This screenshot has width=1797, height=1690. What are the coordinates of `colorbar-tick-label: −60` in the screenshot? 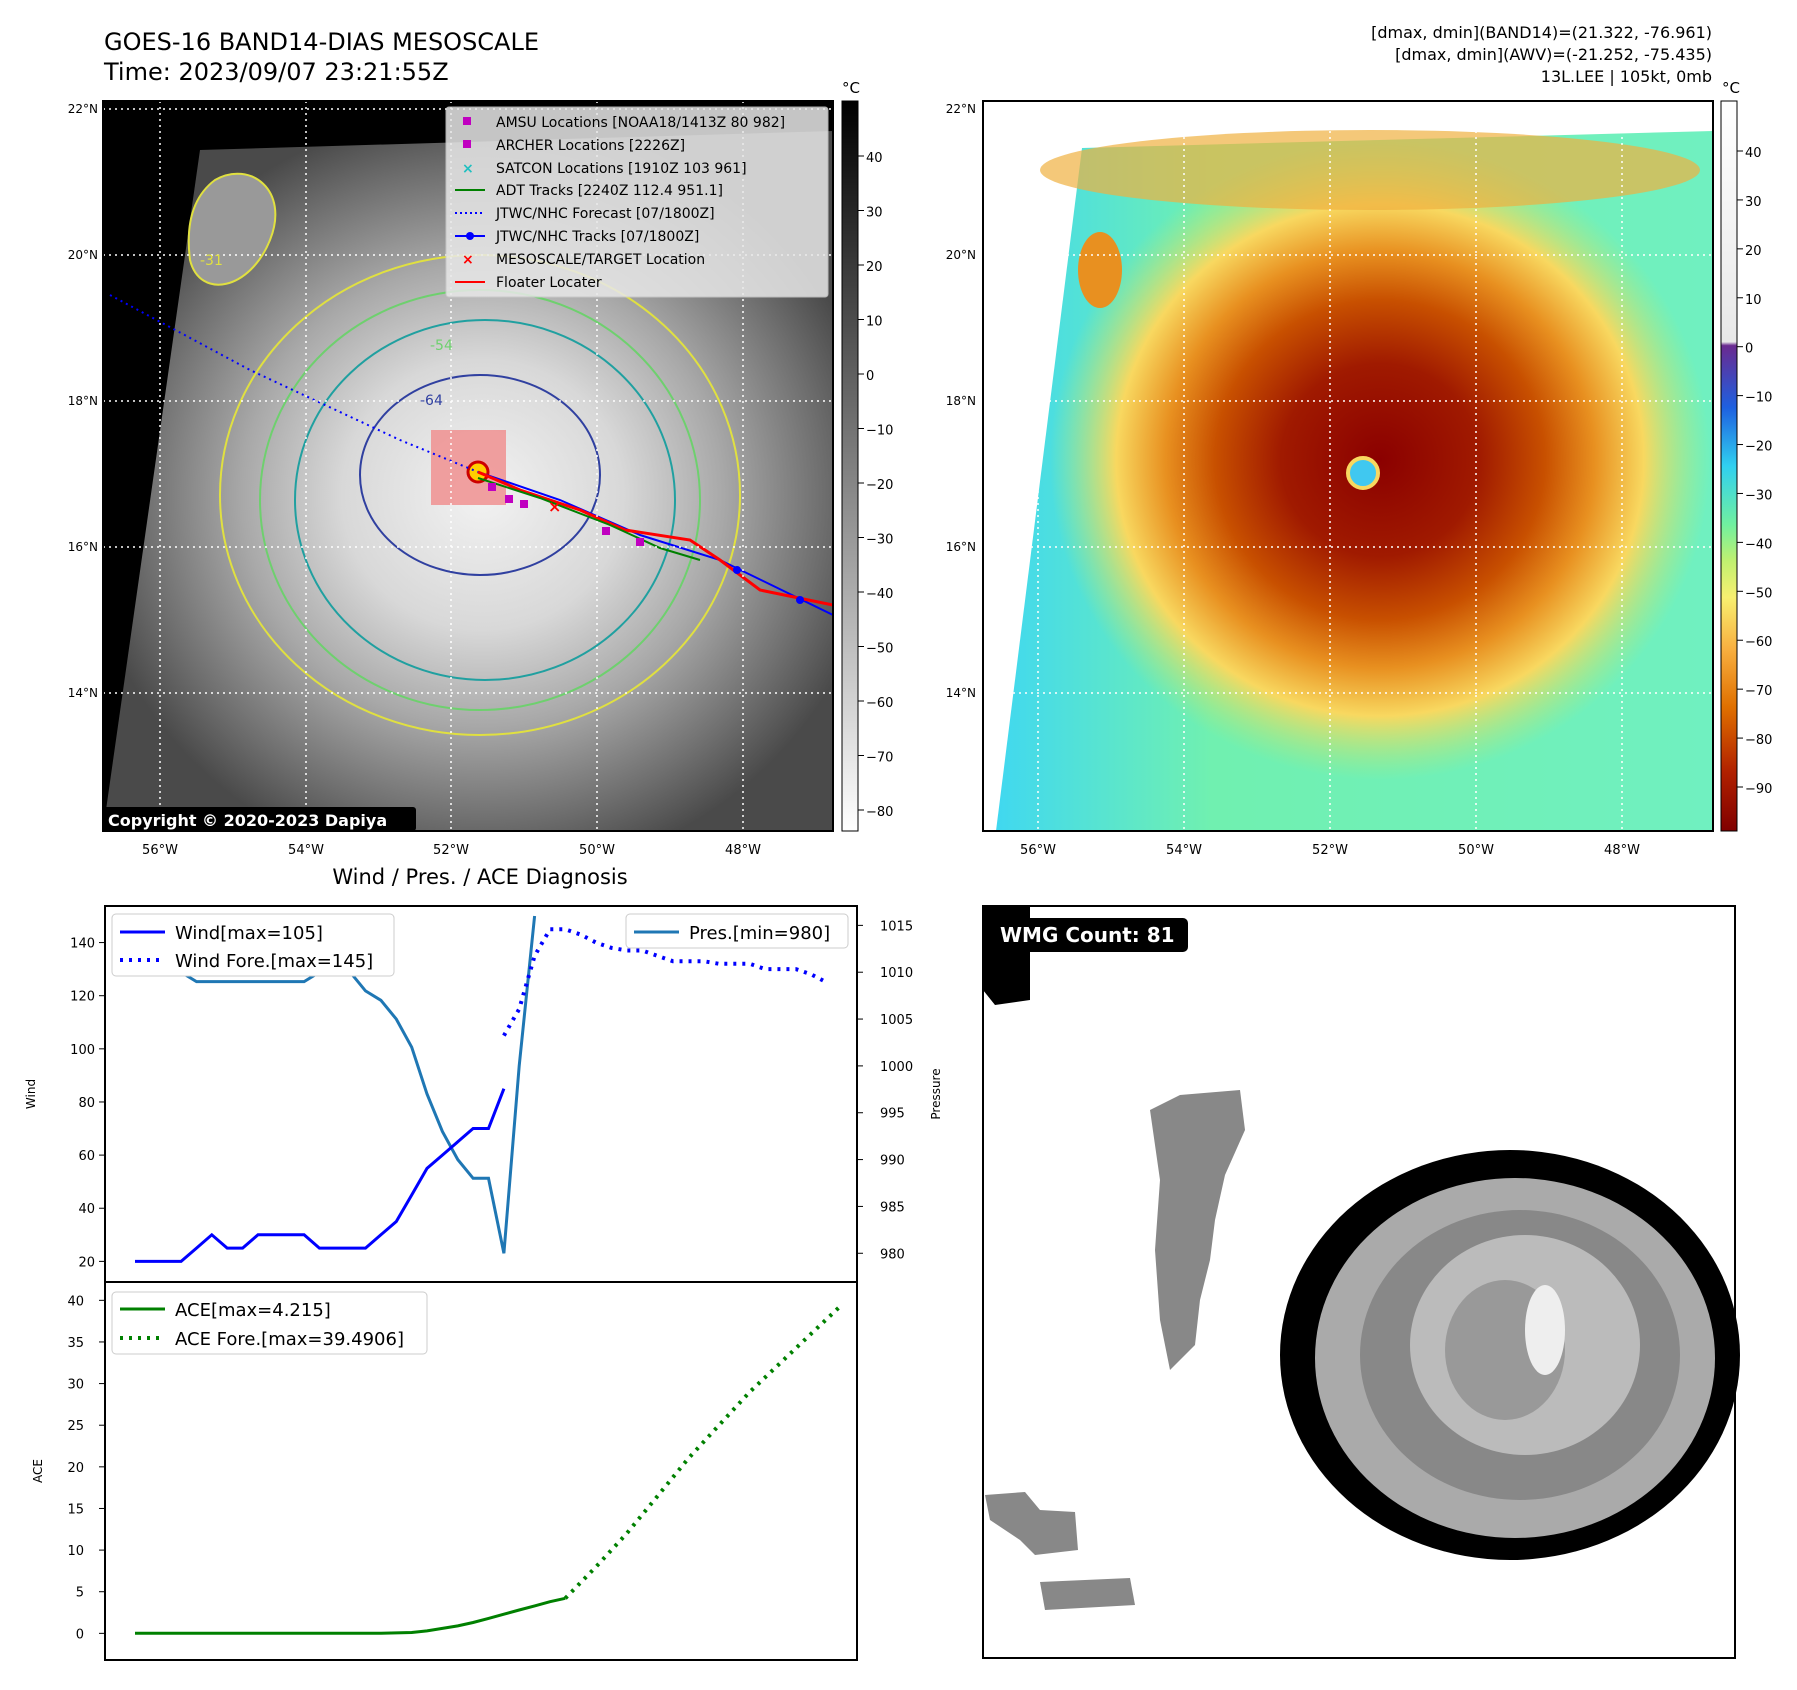 It's located at (1758, 642).